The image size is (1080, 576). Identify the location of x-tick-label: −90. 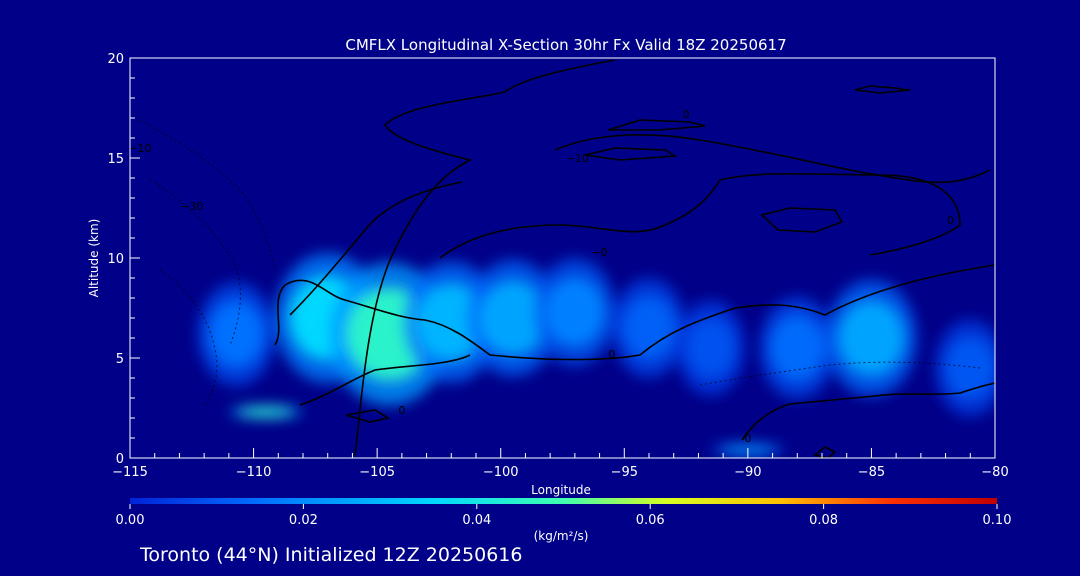
(747, 472).